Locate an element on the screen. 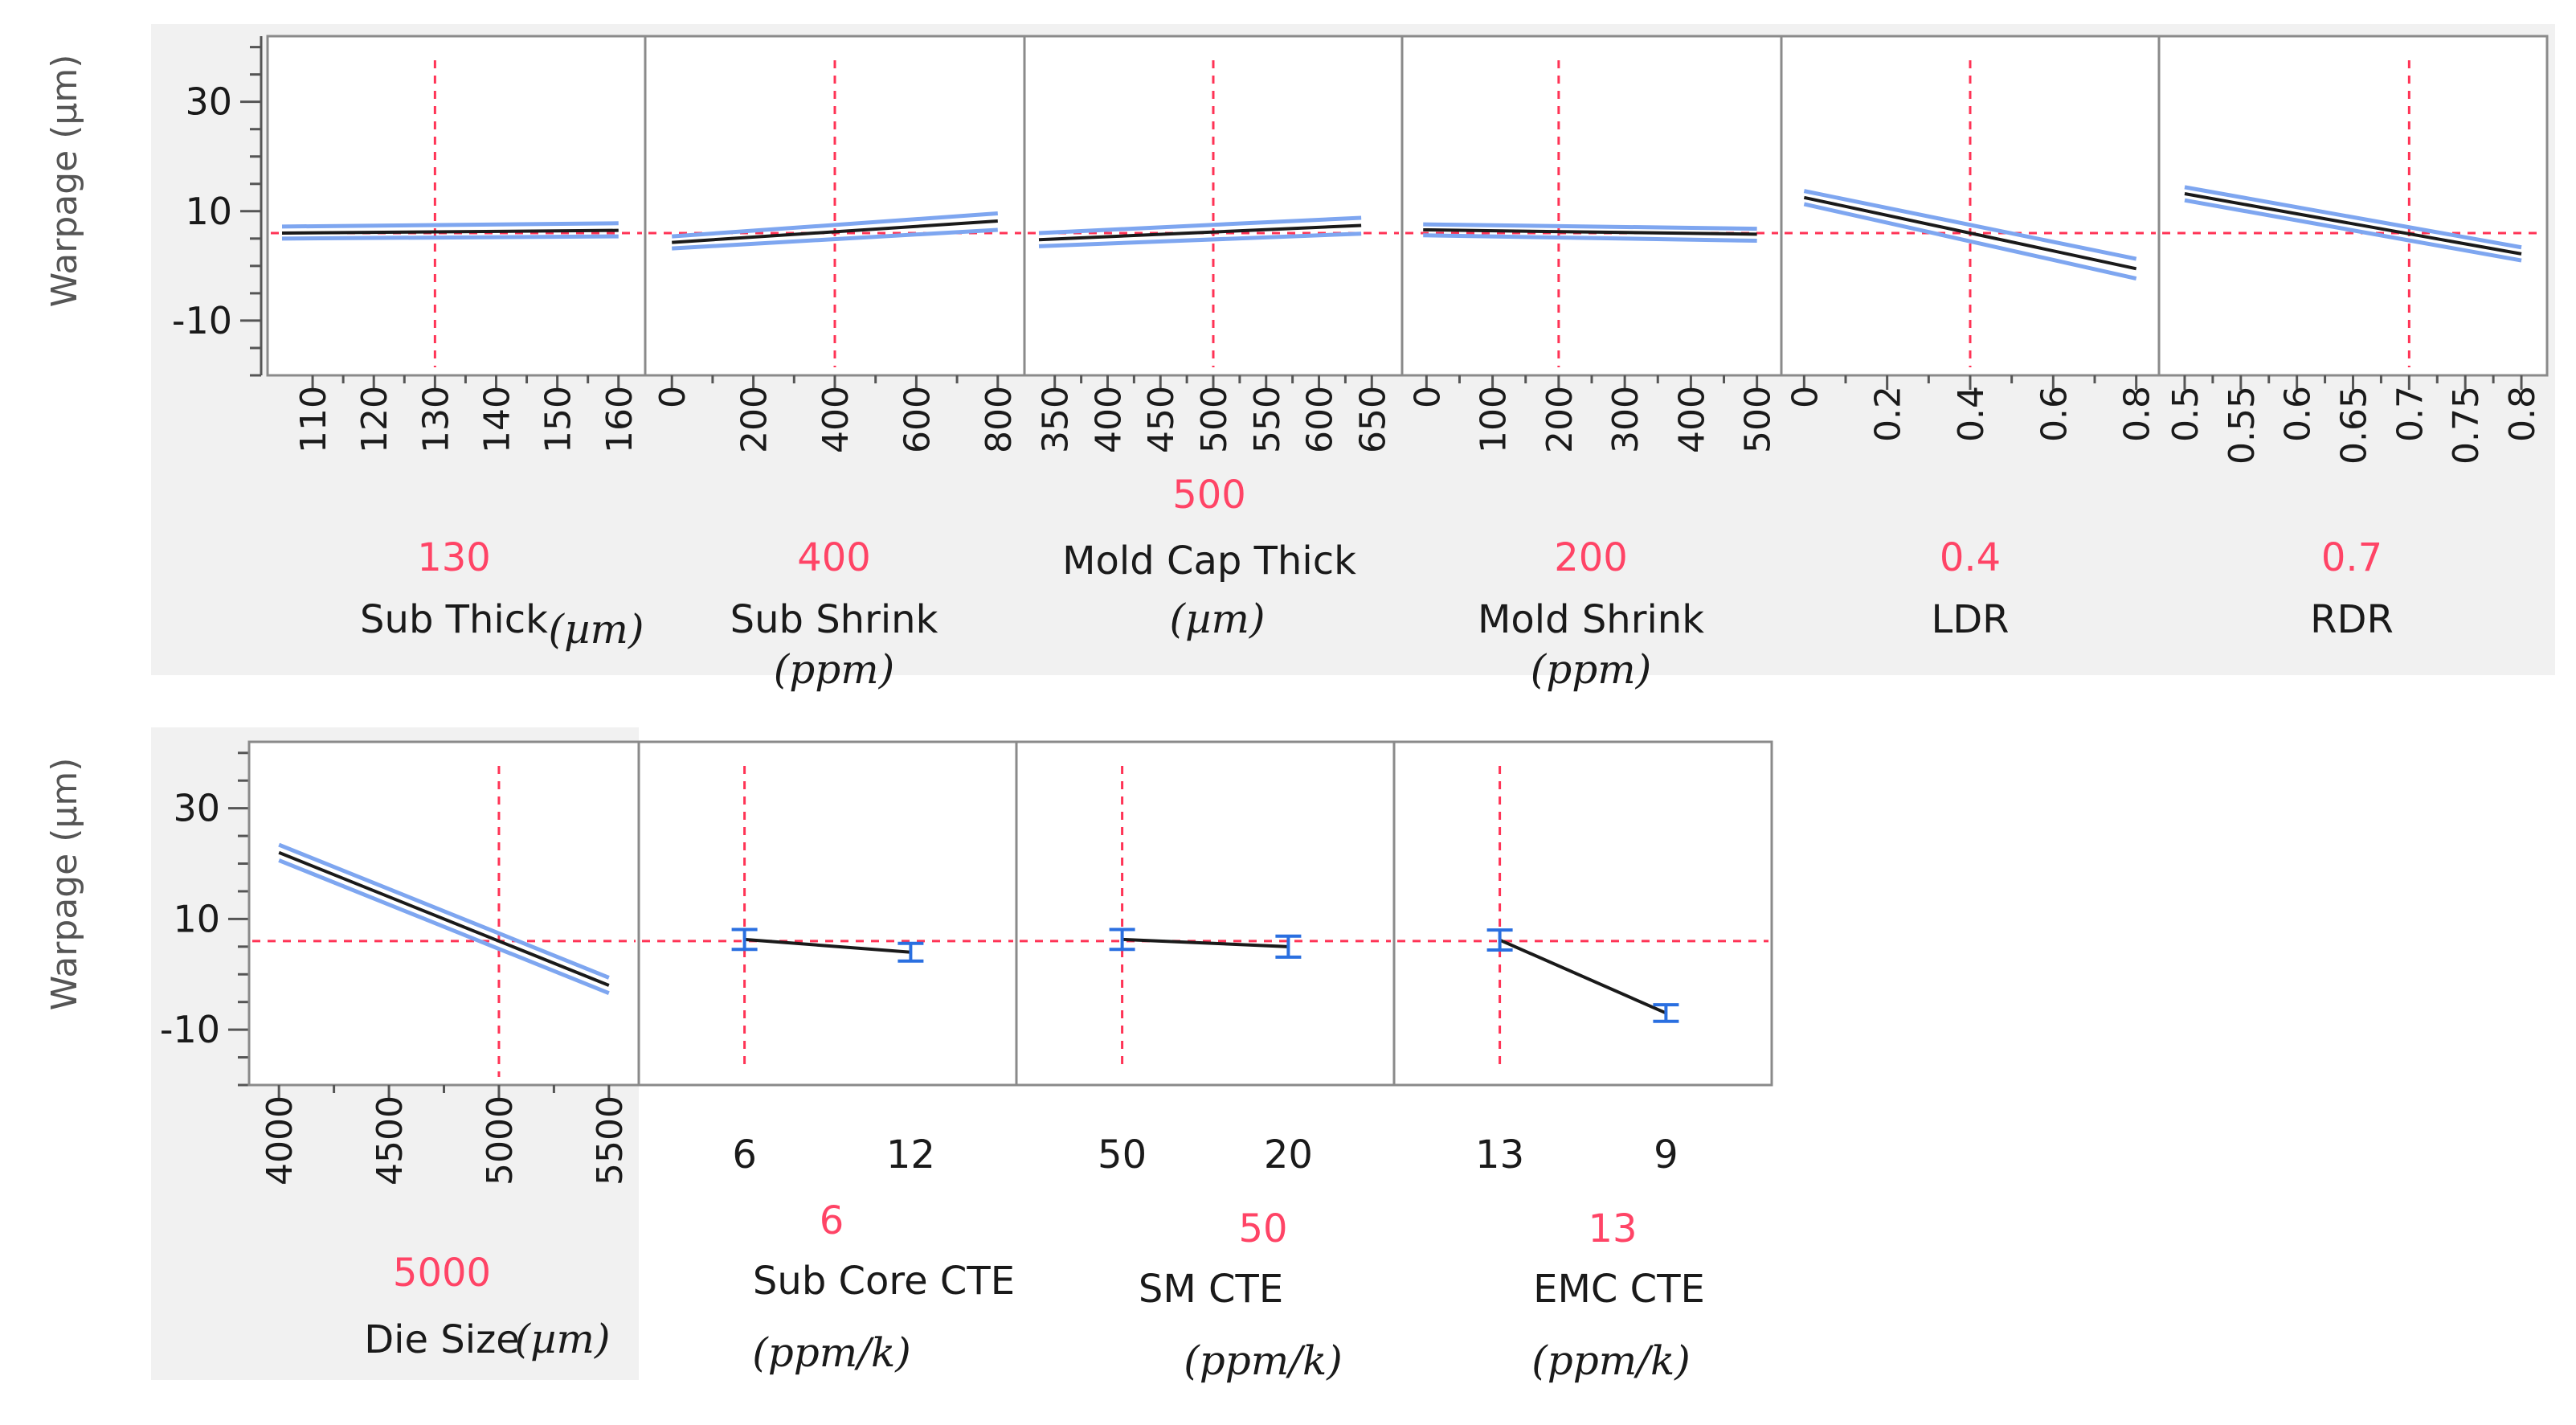  x-tick-label: 0.8 is located at coordinates (2137, 414).